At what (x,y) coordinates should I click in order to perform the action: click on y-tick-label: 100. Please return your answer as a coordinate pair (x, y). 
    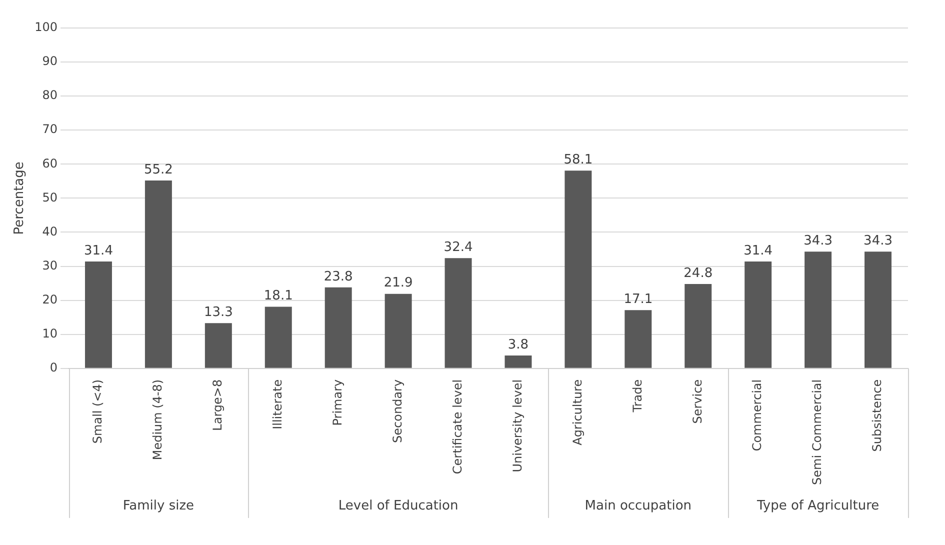
    Looking at the image, I should click on (46, 27).